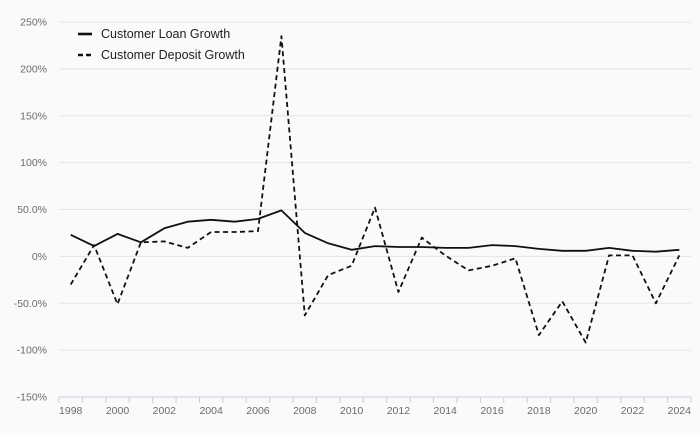 The image size is (700, 433). I want to click on x-tick-label: 2018, so click(539, 411).